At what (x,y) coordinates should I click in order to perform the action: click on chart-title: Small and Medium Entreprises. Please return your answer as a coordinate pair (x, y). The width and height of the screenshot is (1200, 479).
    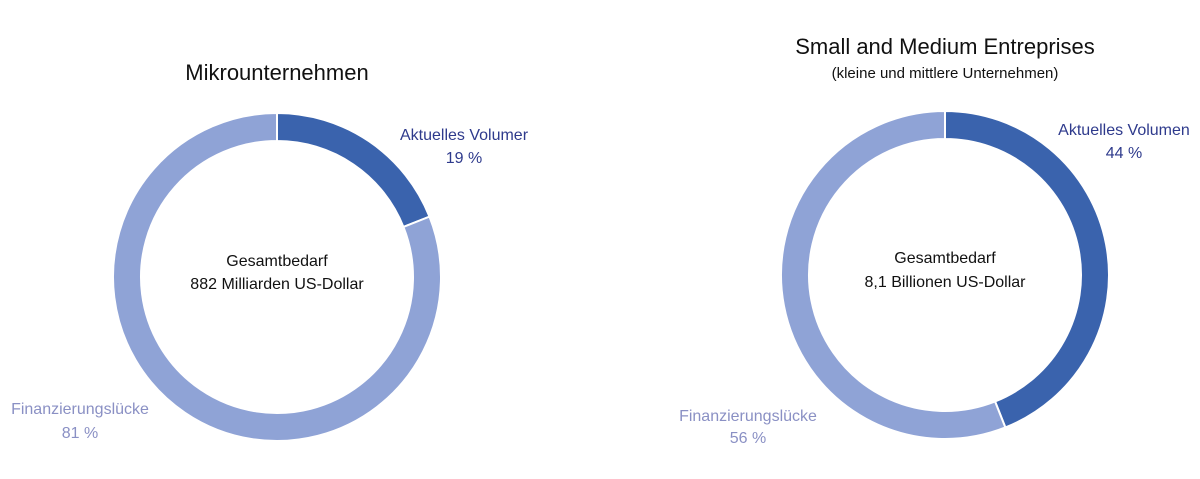
    Looking at the image, I should click on (945, 46).